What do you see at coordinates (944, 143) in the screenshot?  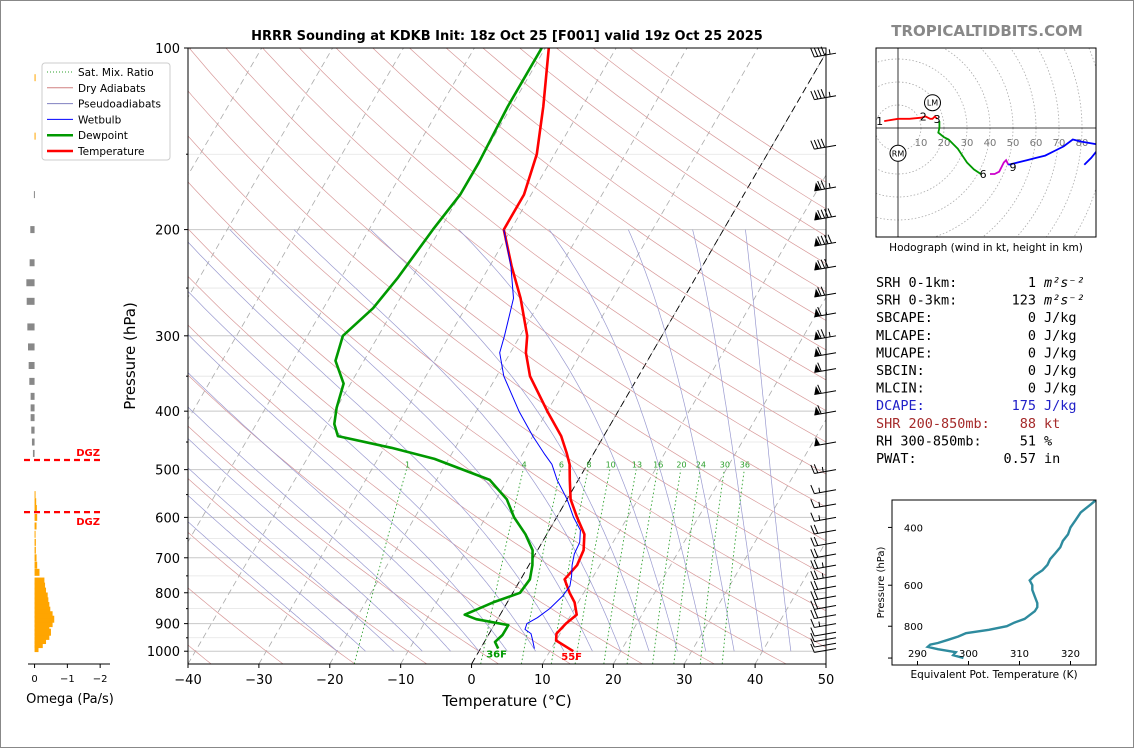 I see `hodograph-ring-label: 20` at bounding box center [944, 143].